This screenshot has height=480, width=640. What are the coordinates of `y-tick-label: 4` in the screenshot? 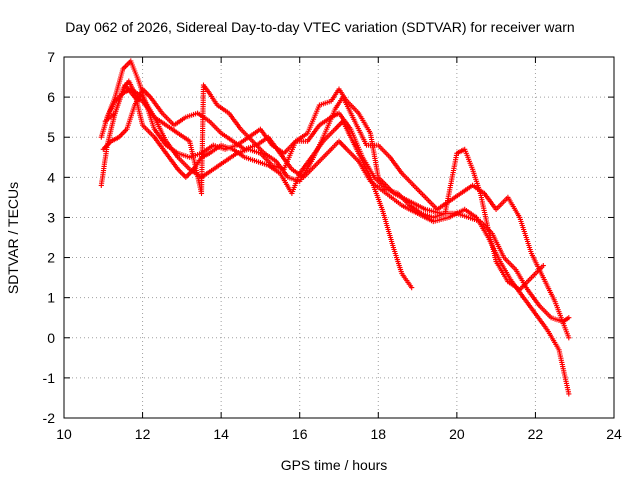 It's located at (51, 177).